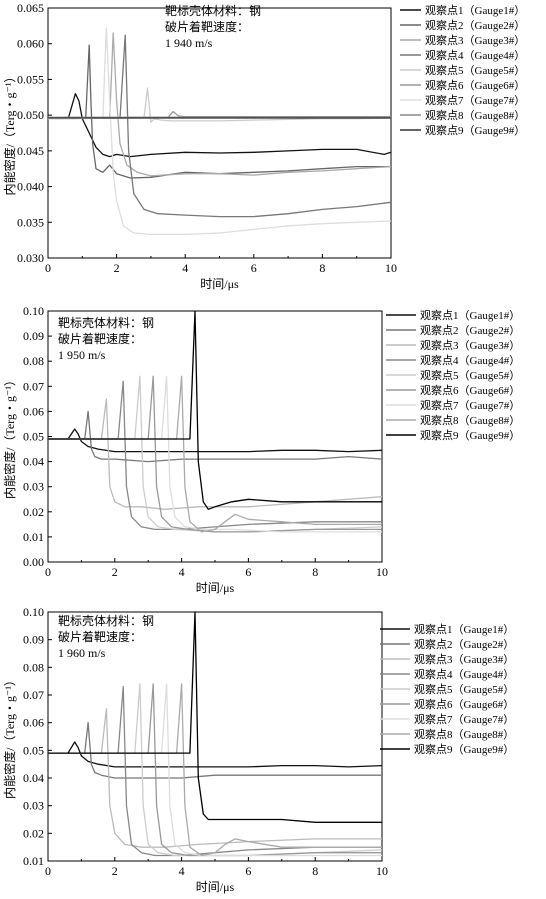  Describe the element at coordinates (322, 268) in the screenshot. I see `x-tick-label: 8` at that location.